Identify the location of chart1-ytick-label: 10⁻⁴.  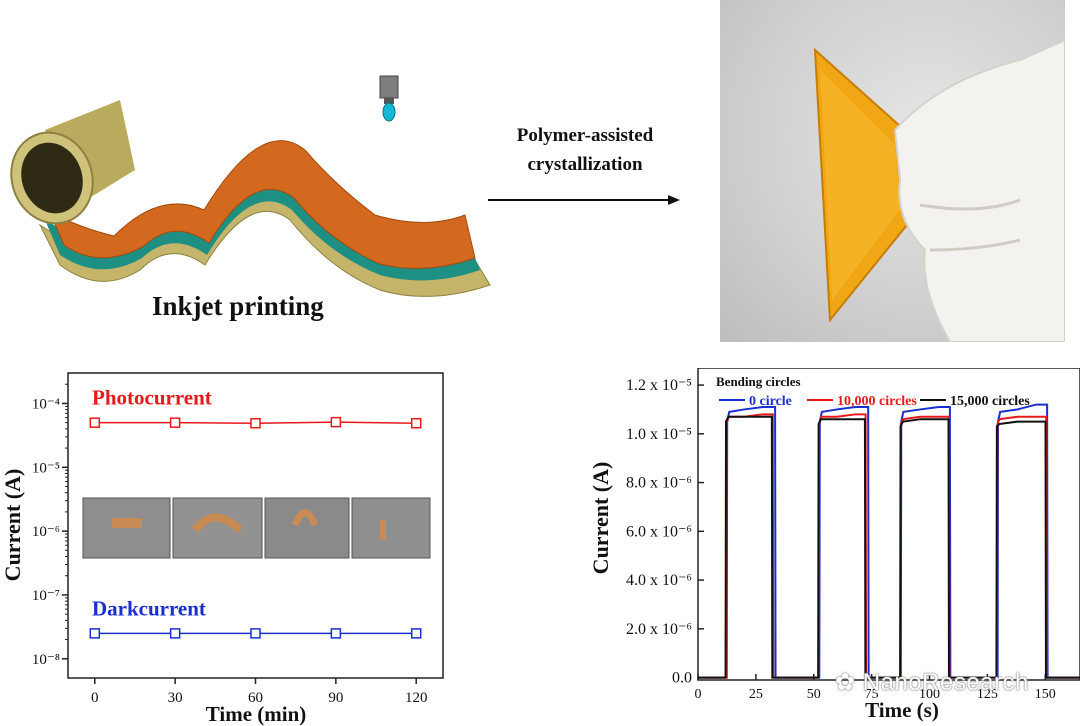
(46, 404).